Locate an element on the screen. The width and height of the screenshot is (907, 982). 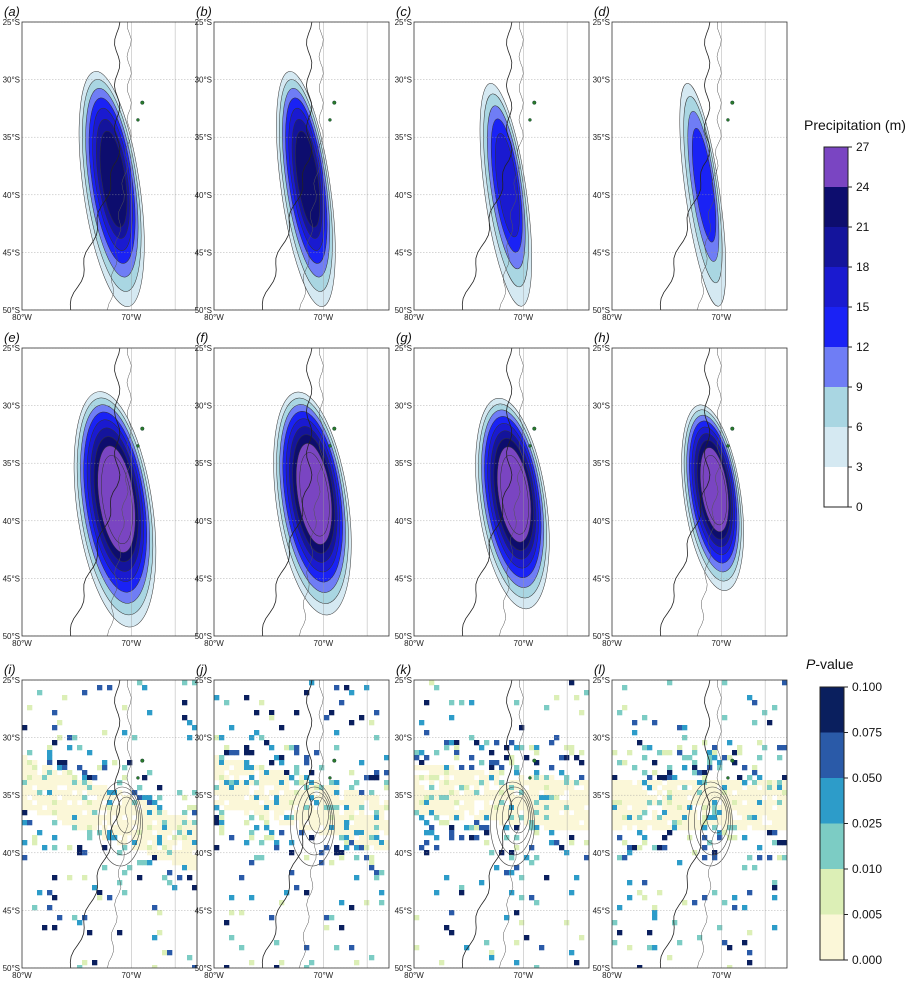
lat-tick-label: 25°S is located at coordinates (601, 22).